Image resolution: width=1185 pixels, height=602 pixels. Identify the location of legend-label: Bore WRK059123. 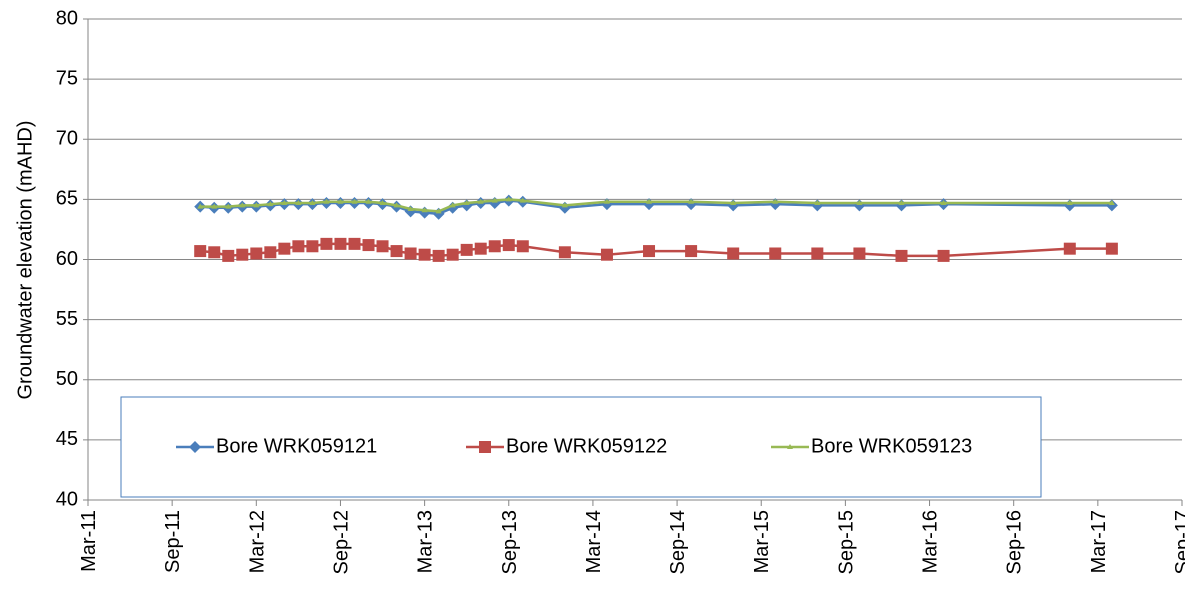
(891, 446).